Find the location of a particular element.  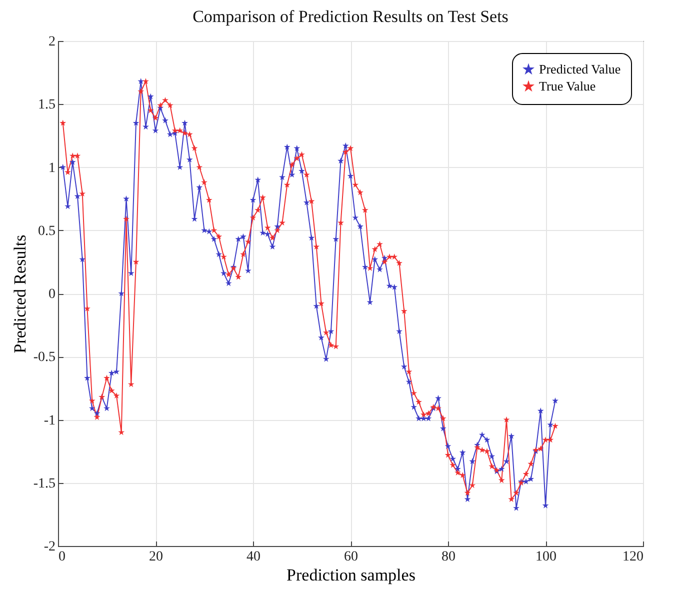

y-tick-label: 2 is located at coordinates (52, 42).